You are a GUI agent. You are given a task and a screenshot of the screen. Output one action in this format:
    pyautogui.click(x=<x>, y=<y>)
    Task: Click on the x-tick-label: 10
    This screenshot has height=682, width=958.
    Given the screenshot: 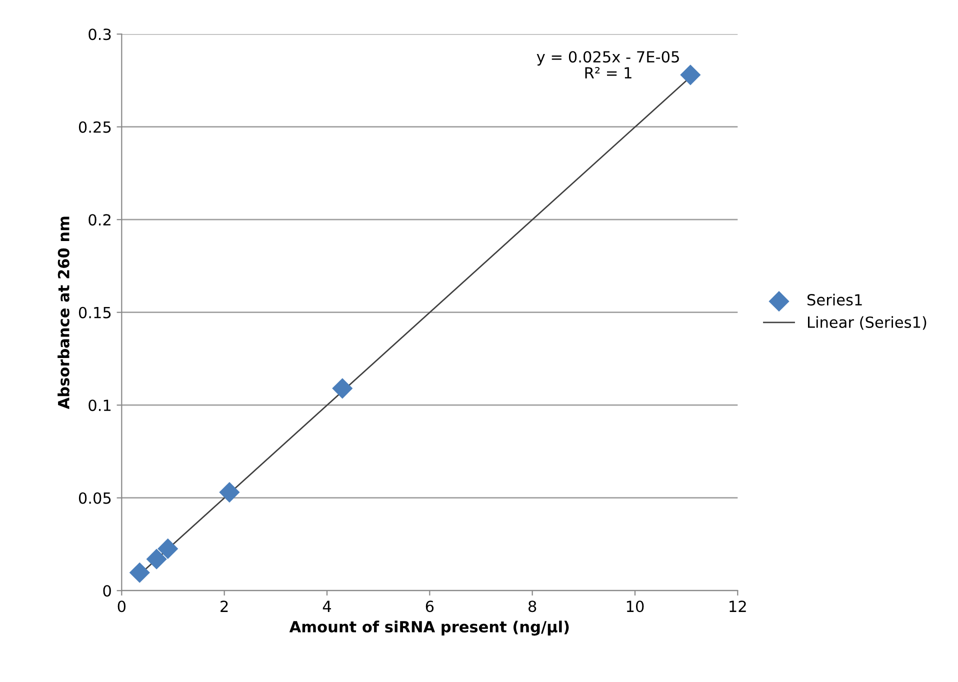 What is the action you would take?
    pyautogui.click(x=635, y=606)
    